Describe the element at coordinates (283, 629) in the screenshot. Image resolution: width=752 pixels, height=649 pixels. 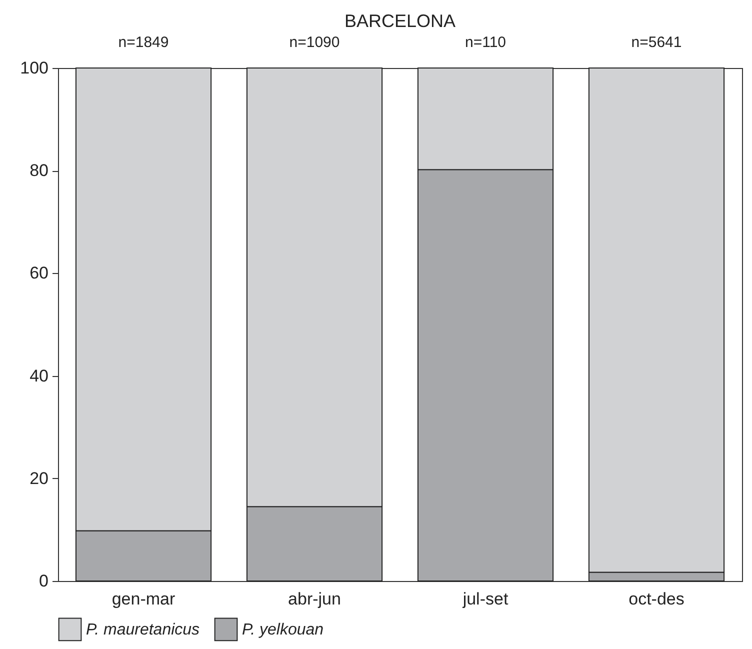
I see `legend-label: P. yelkouan` at that location.